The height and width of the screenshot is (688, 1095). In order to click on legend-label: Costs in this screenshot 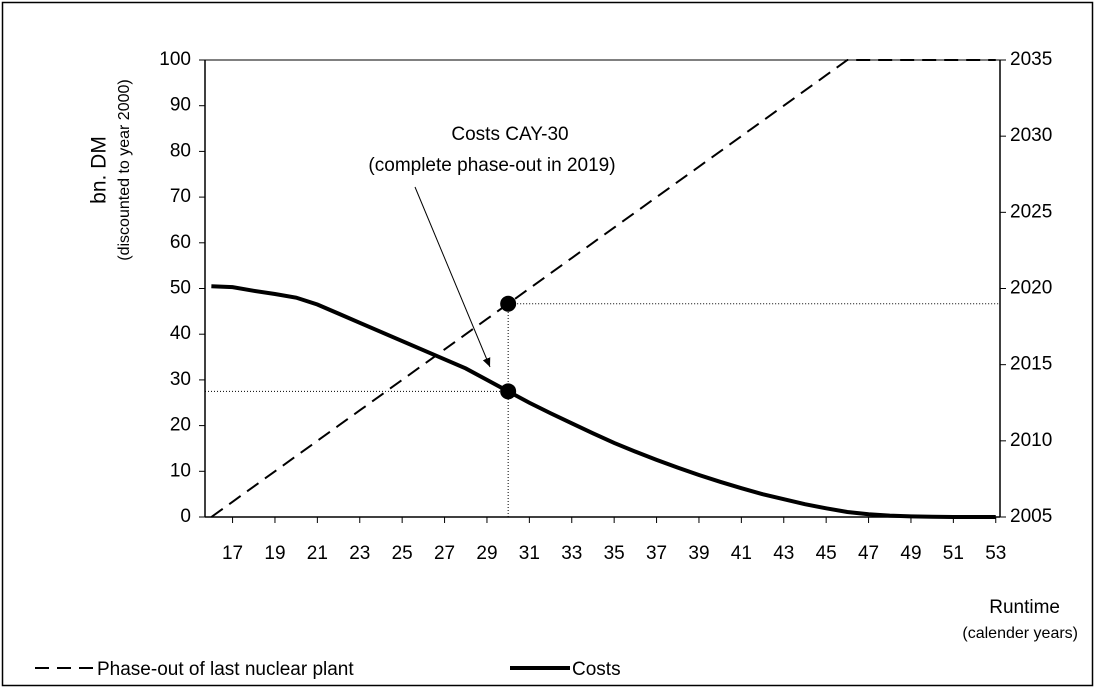, I will do `click(596, 669)`.